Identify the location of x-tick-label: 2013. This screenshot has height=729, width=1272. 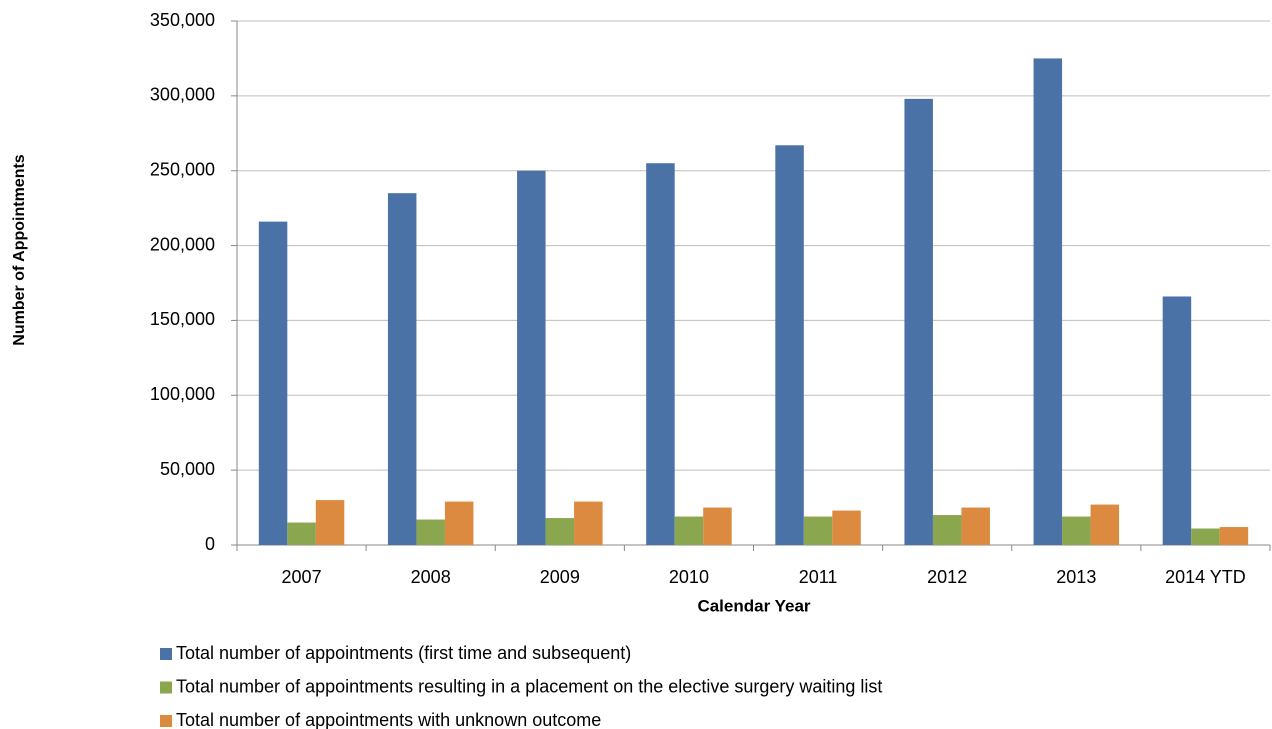
(1076, 577).